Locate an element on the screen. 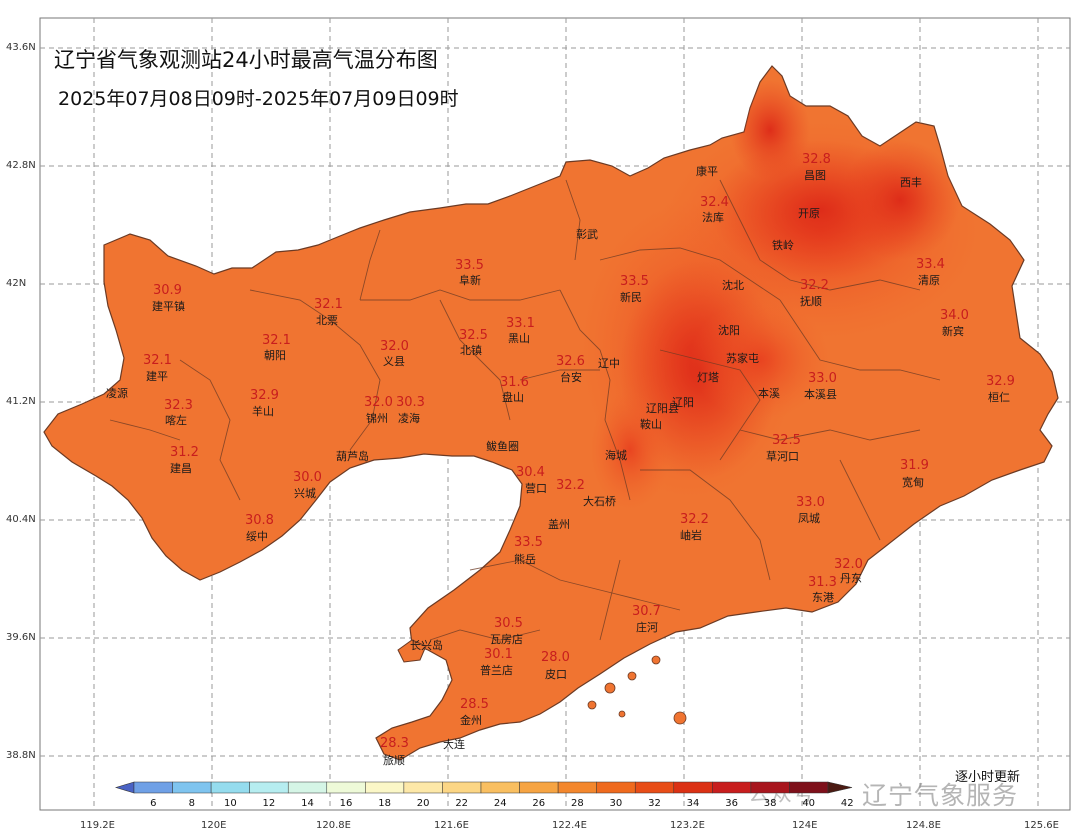  lon-label: 122.4E is located at coordinates (569, 825).